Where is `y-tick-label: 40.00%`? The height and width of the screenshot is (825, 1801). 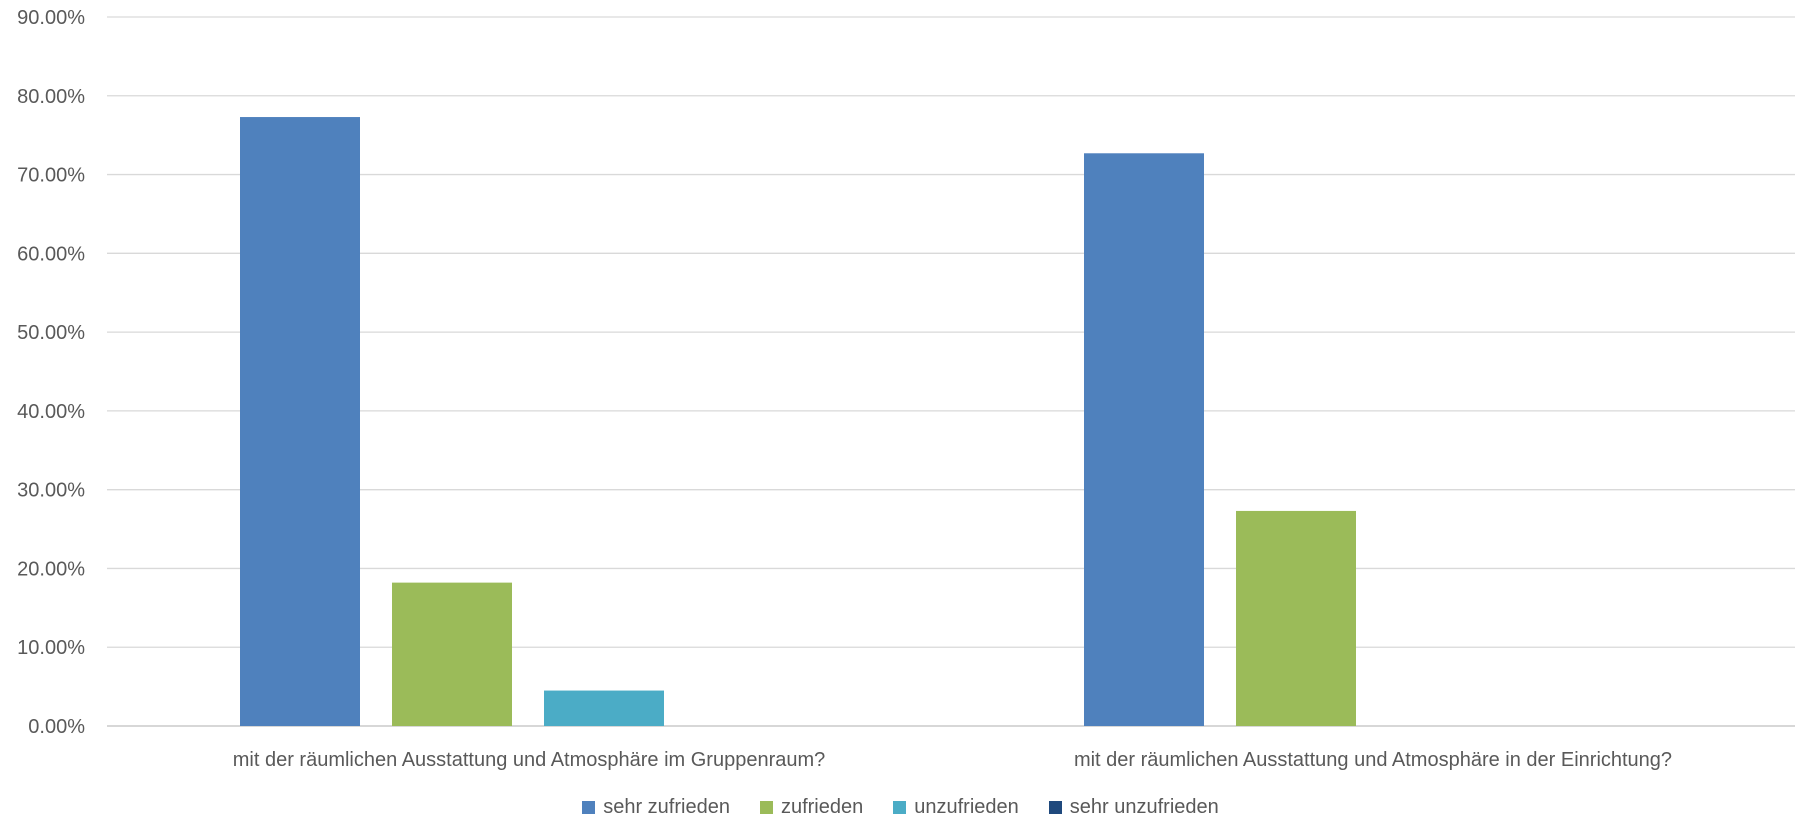
y-tick-label: 40.00% is located at coordinates (51, 412).